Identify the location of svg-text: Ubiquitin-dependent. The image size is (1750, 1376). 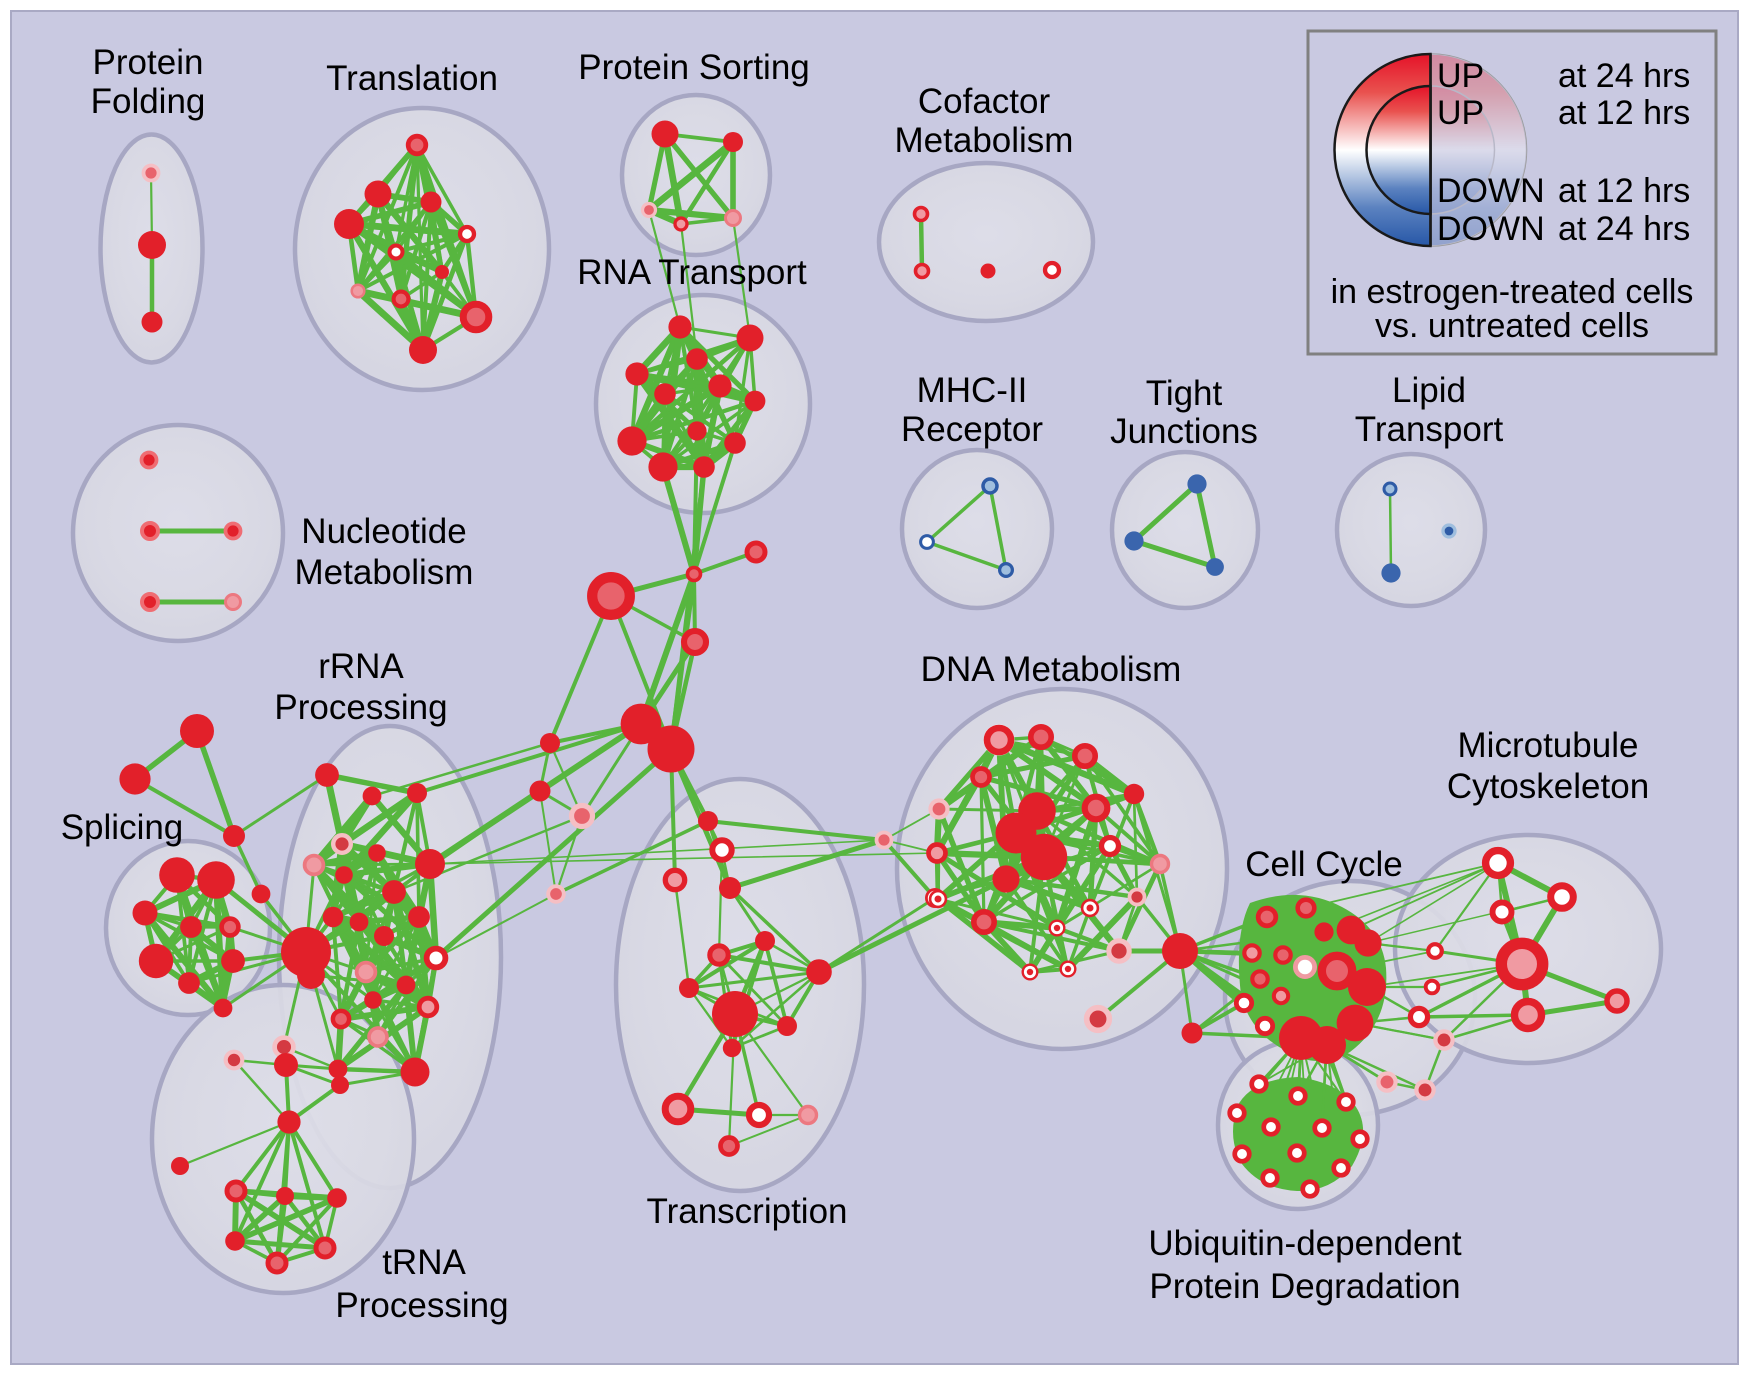
(1305, 1243).